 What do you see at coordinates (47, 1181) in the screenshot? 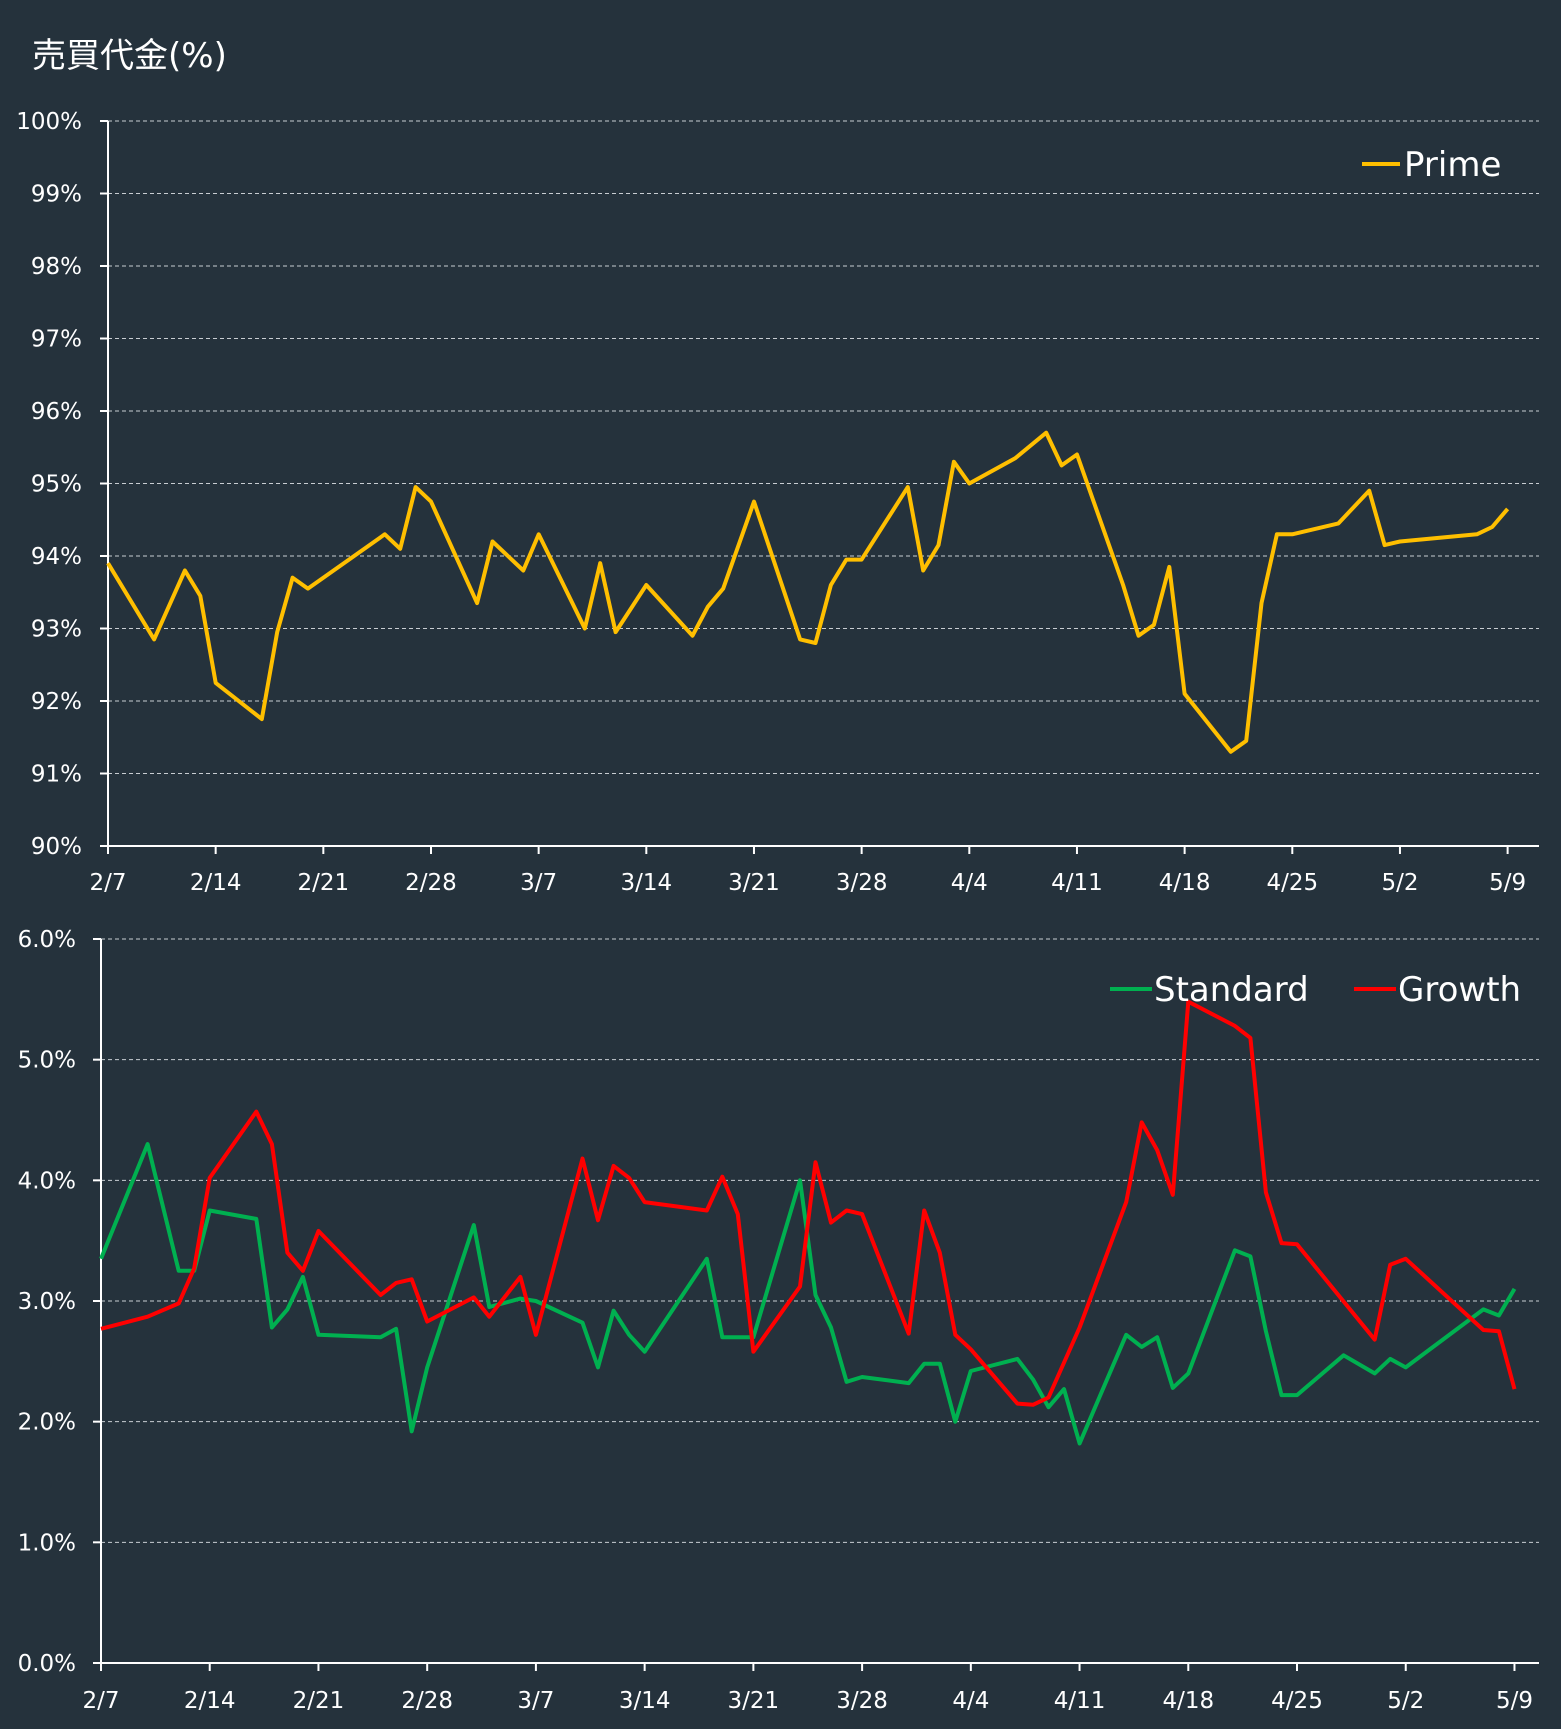
I see `standard-growth-chart-y-tick-label: 4.0%` at bounding box center [47, 1181].